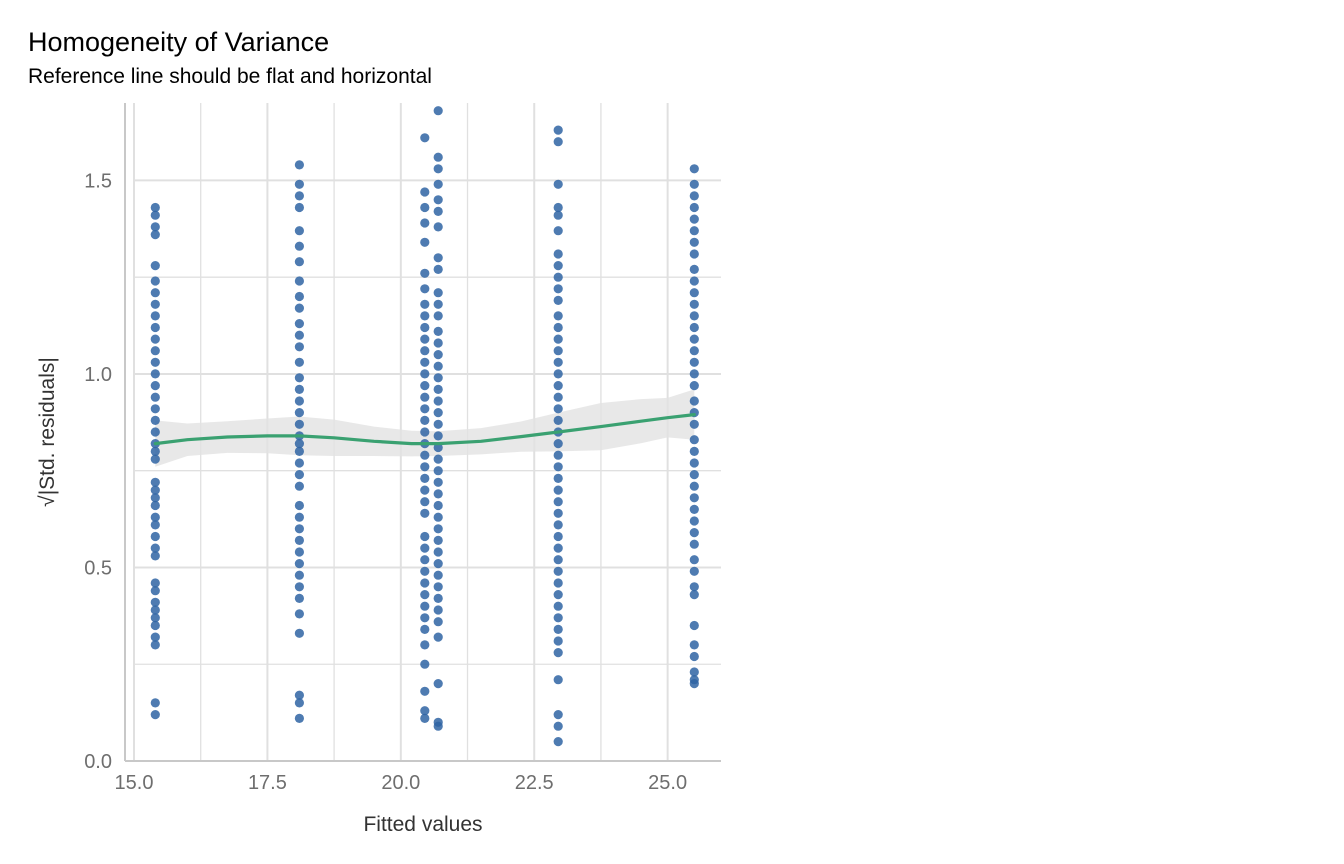  I want to click on x-axis-label: Fitted values, so click(422, 824).